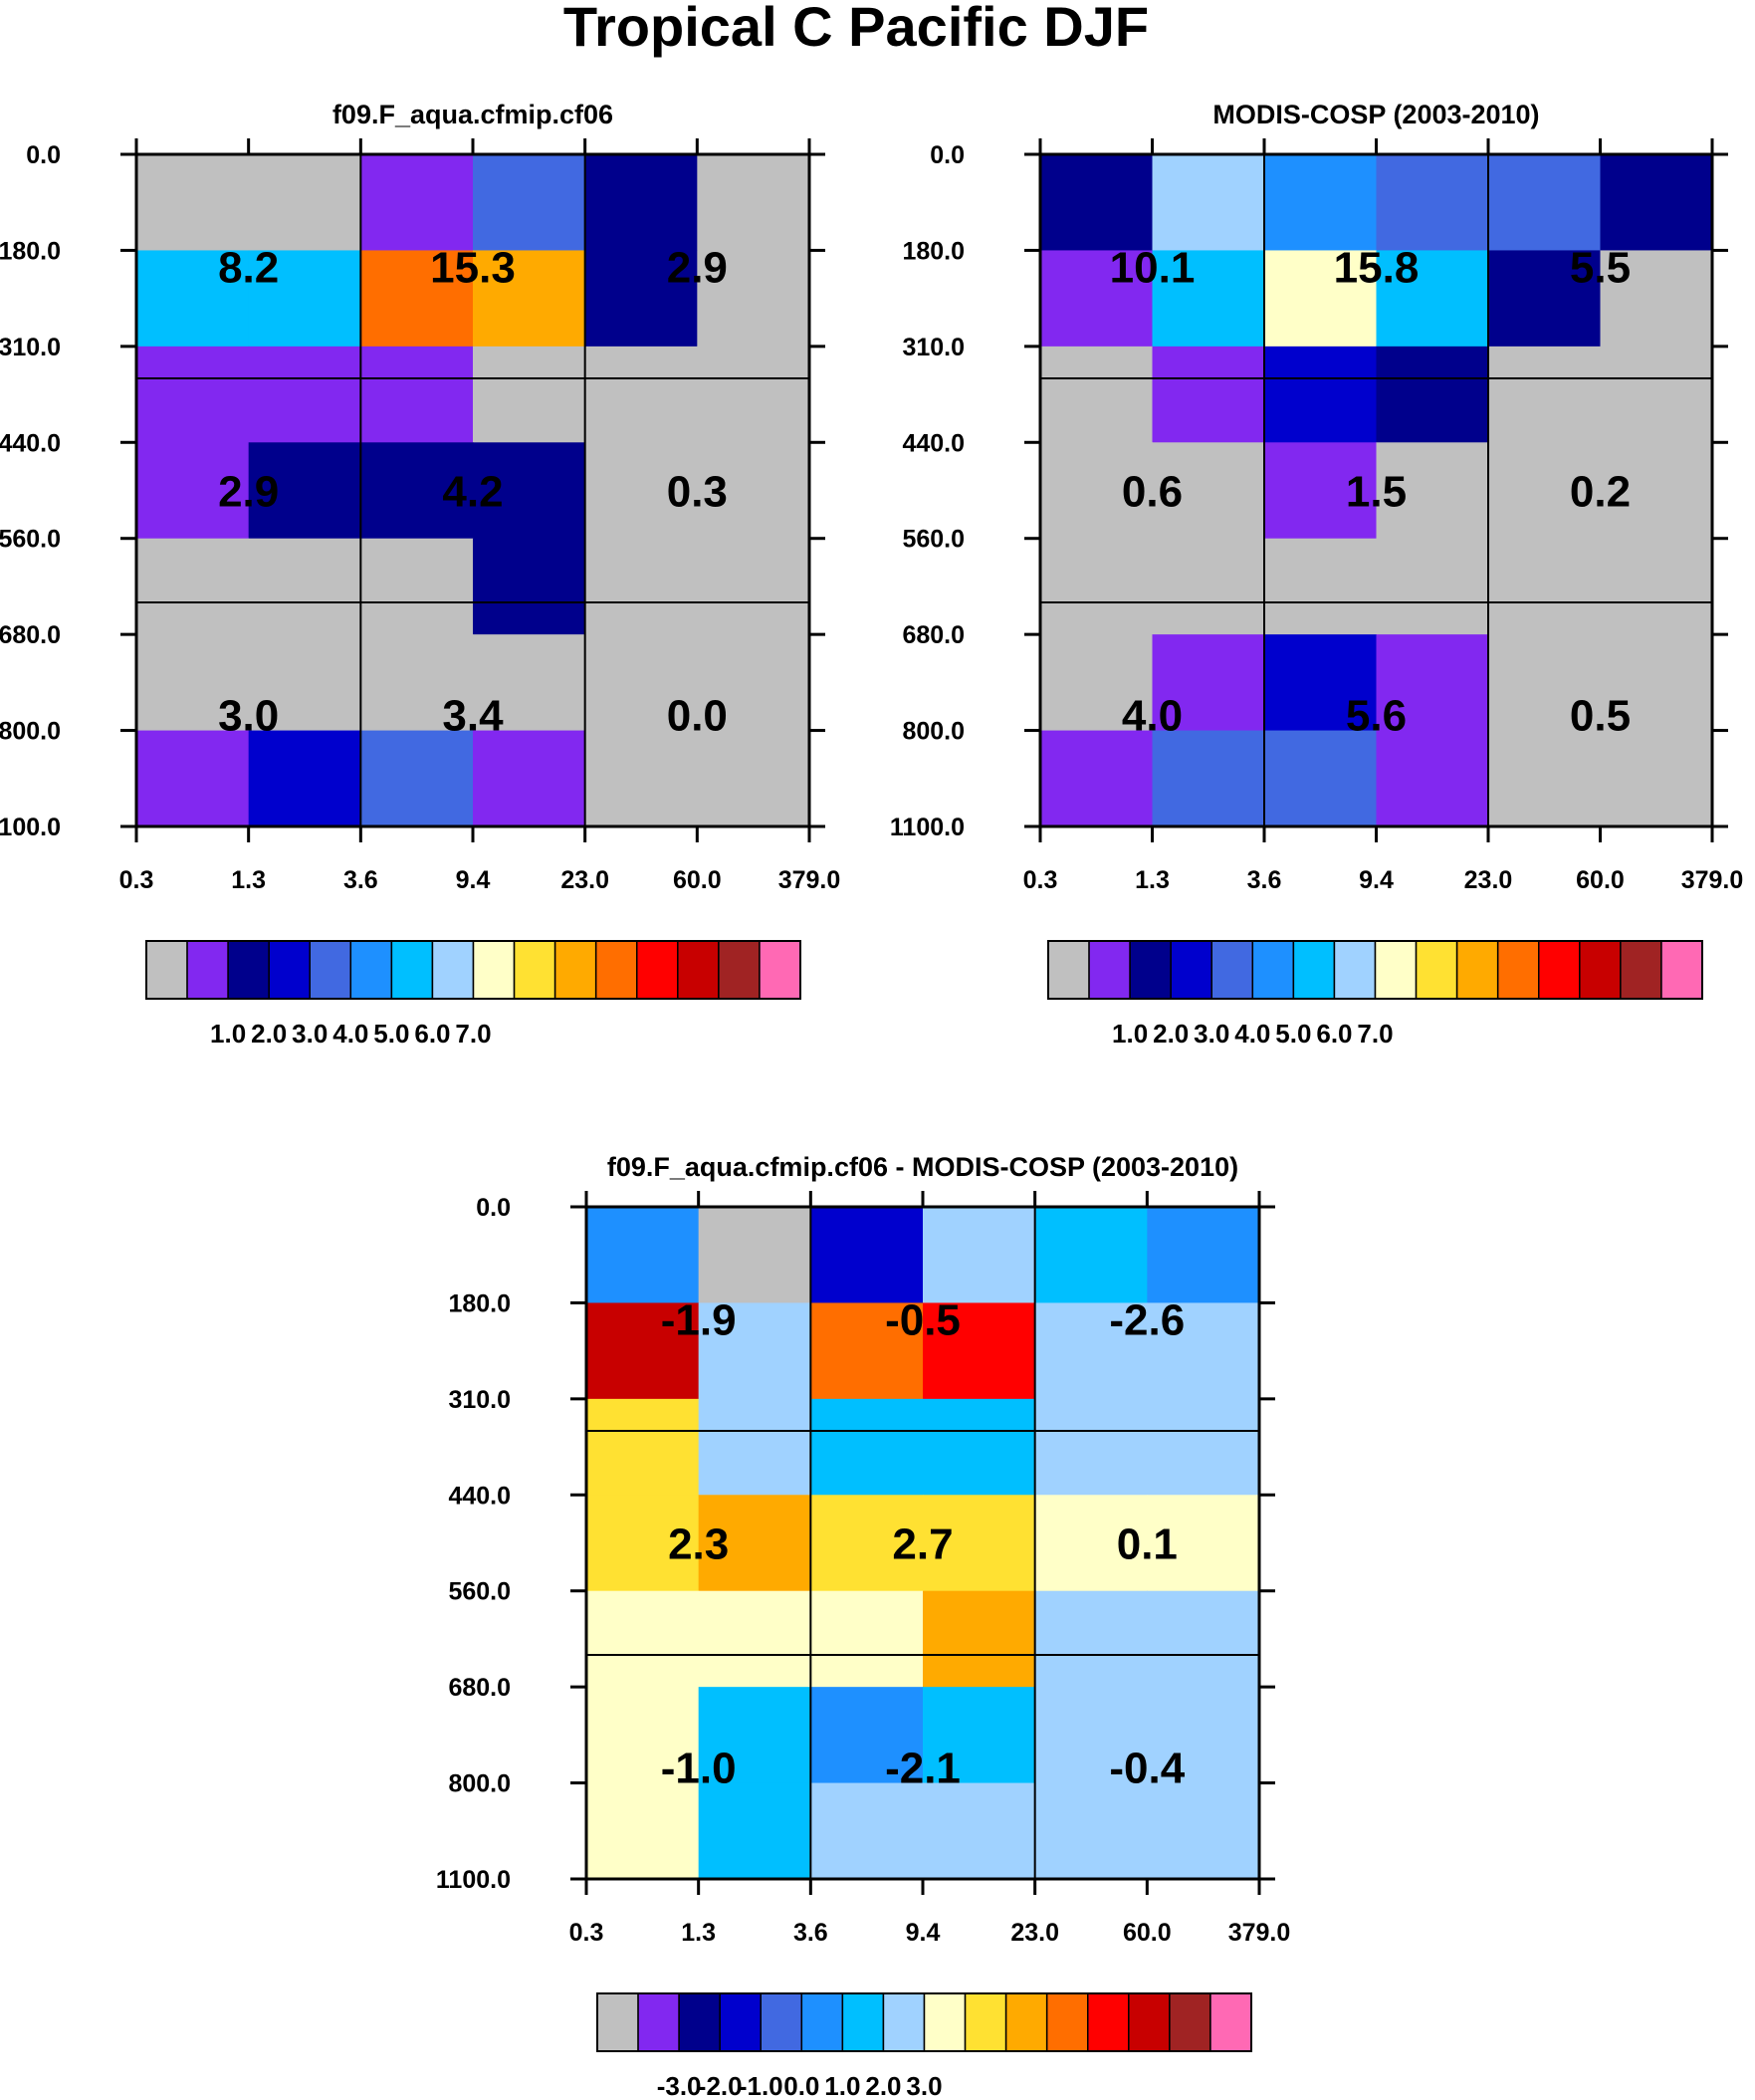 The width and height of the screenshot is (1755, 2100). Describe the element at coordinates (1600, 492) in the screenshot. I see `box-value-label: 0.2` at that location.